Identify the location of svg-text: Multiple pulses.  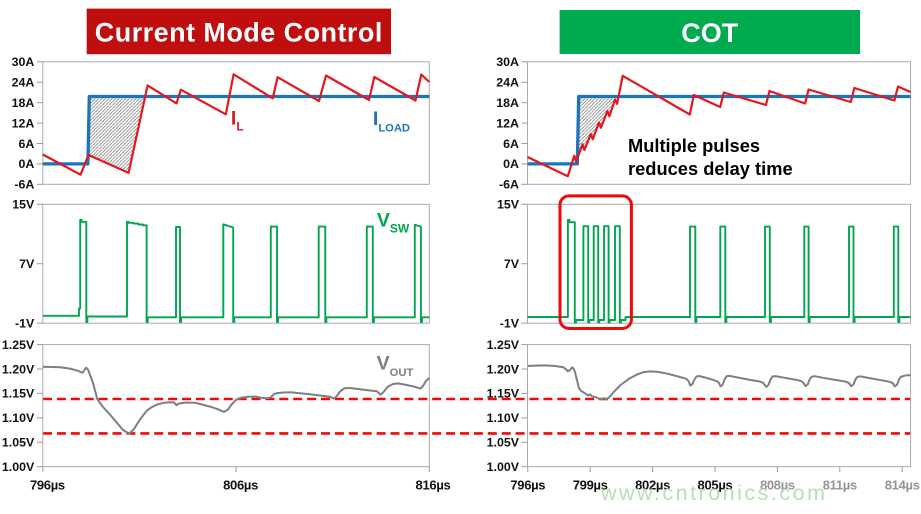
(694, 145).